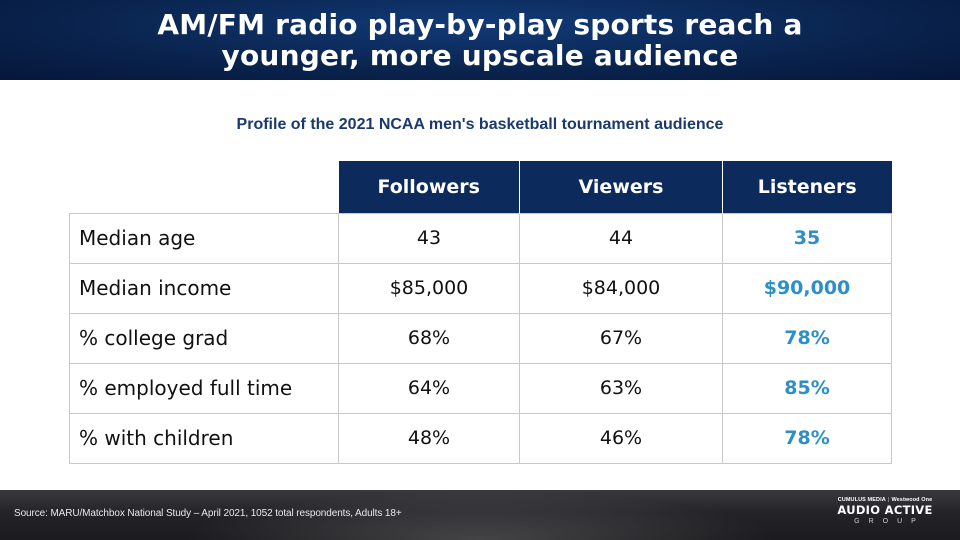 The width and height of the screenshot is (960, 540). What do you see at coordinates (204, 288) in the screenshot?
I see `row-label: Median income` at bounding box center [204, 288].